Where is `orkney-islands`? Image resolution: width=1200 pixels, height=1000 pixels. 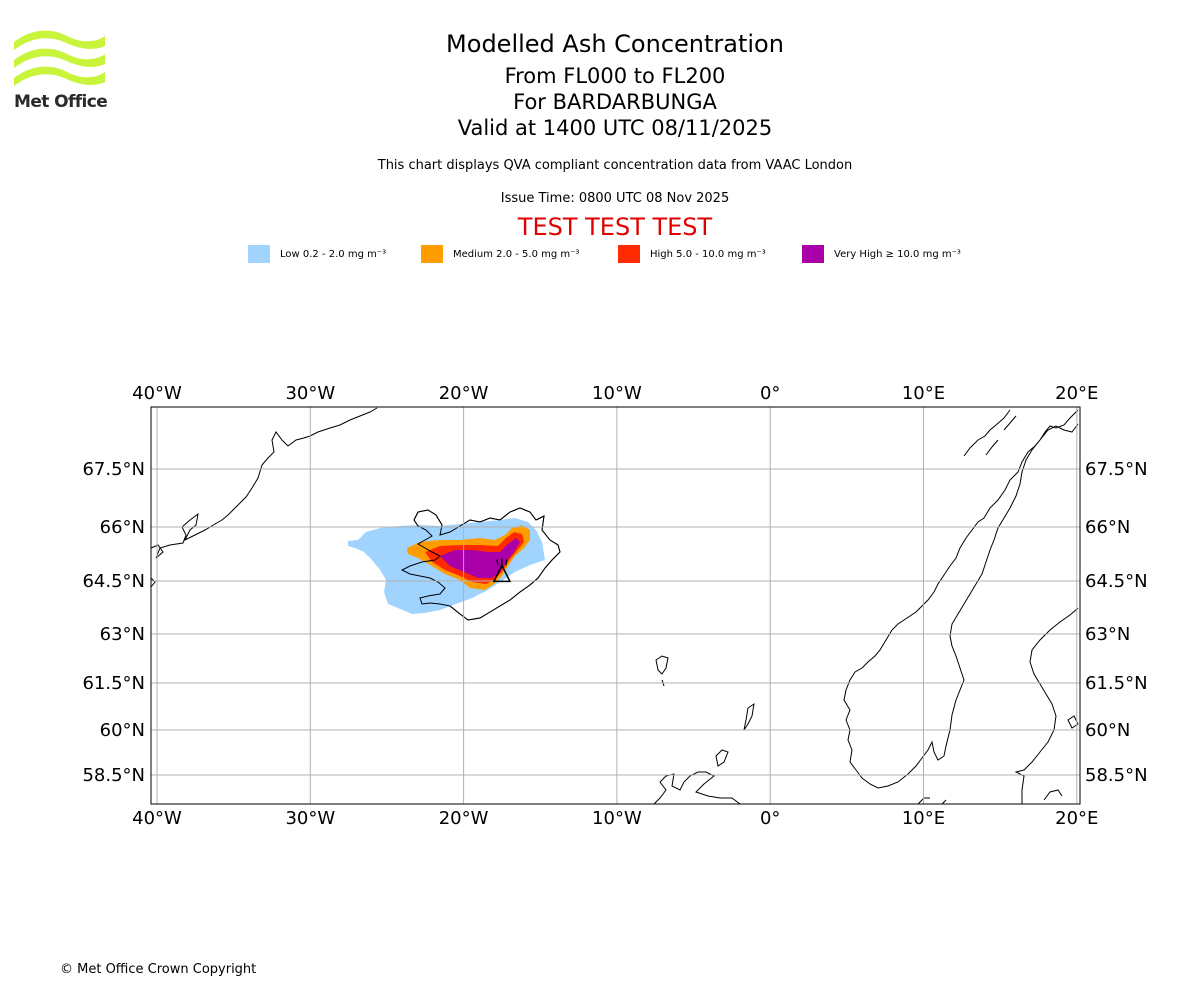
orkney-islands is located at coordinates (722, 758).